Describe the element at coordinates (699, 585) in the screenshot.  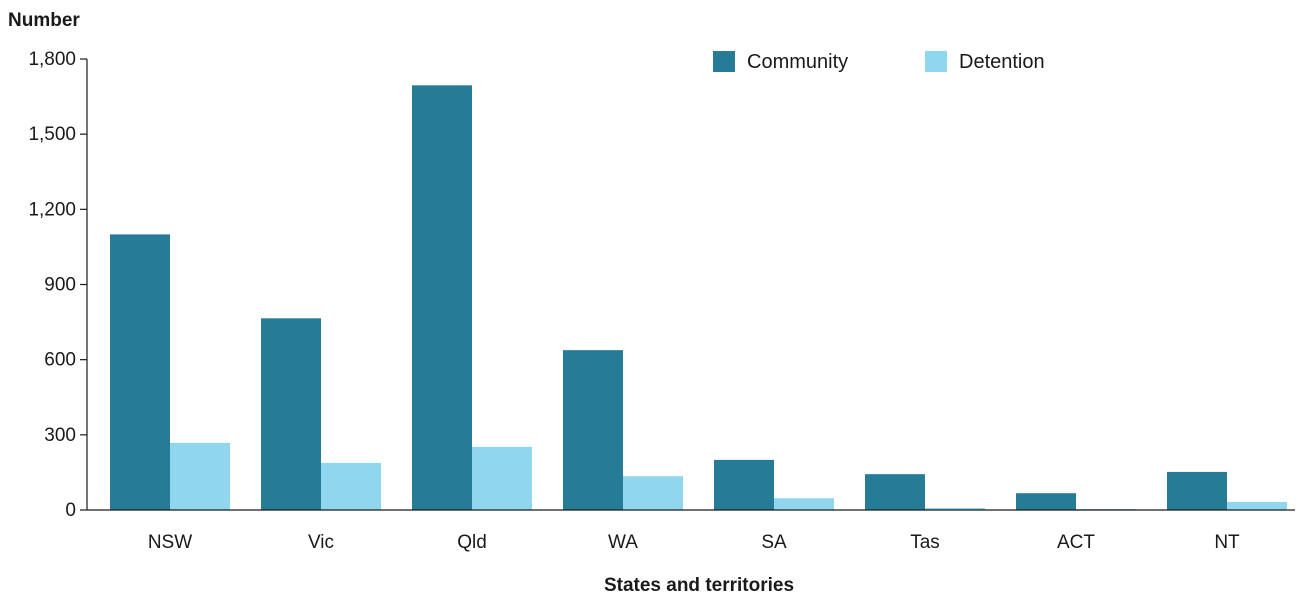
I see `x-axis-title: States and territories` at that location.